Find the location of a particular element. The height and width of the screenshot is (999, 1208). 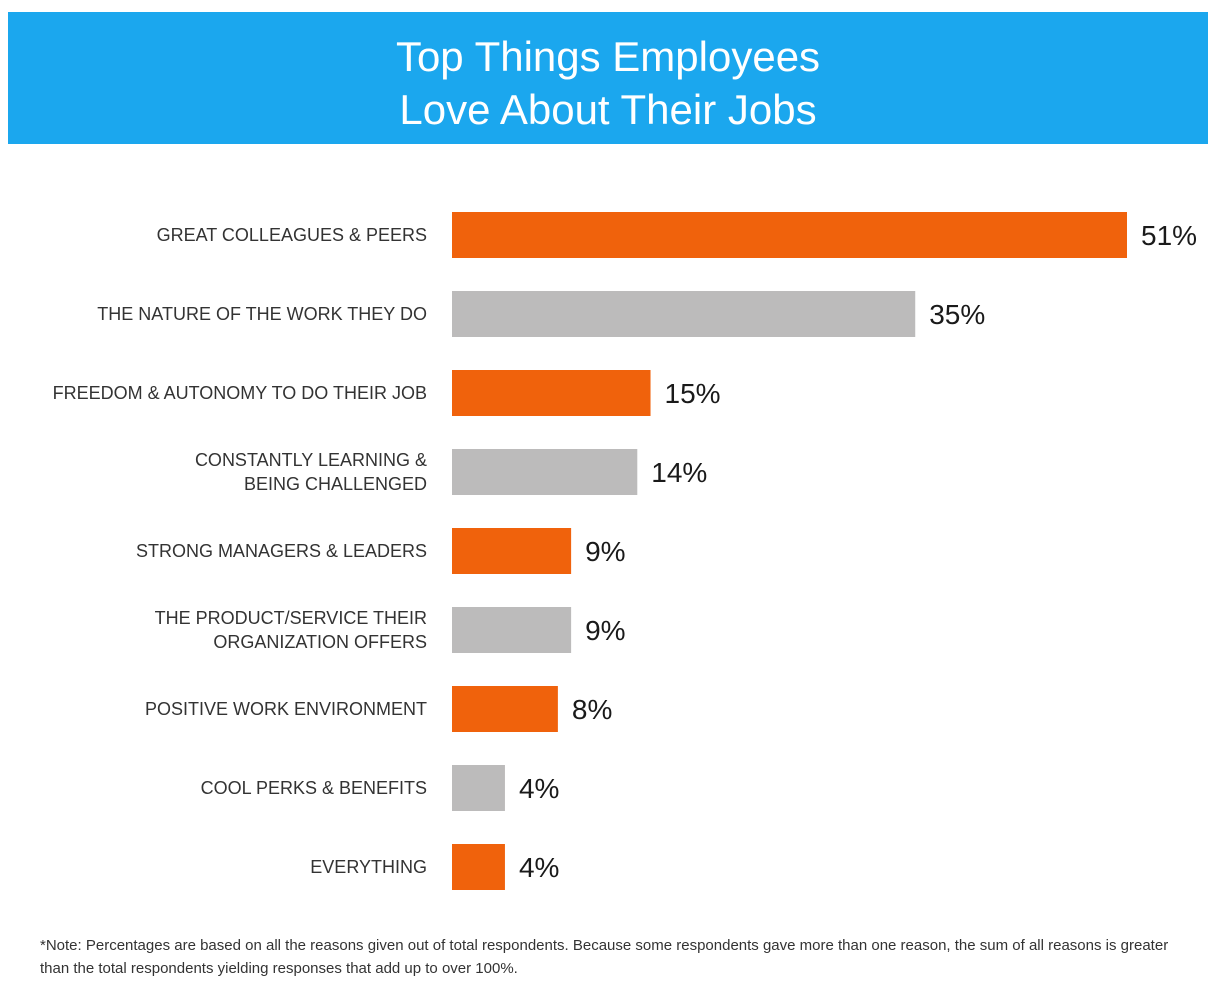

title-line-1: Top Things Employees is located at coordinates (608, 56).